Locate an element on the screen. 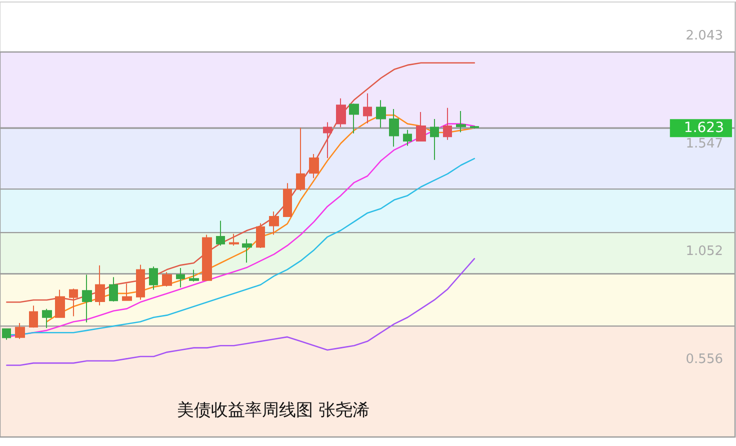 This screenshot has height=446, width=736. ref-line-label: 1.623 is located at coordinates (704, 128).